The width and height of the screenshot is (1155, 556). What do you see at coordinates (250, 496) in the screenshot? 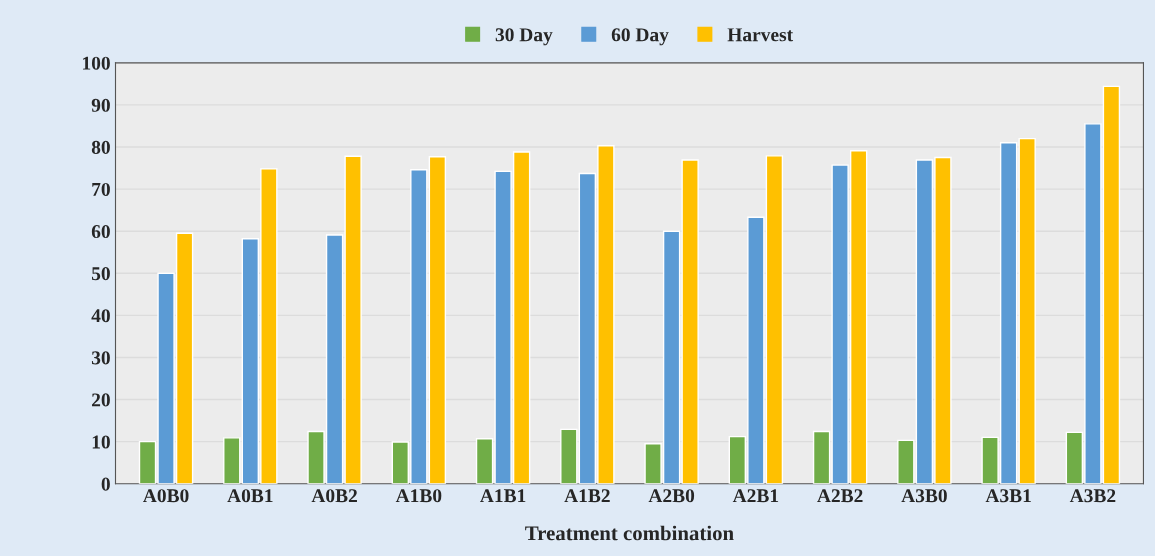
I see `x-tick-label: A0B1` at bounding box center [250, 496].